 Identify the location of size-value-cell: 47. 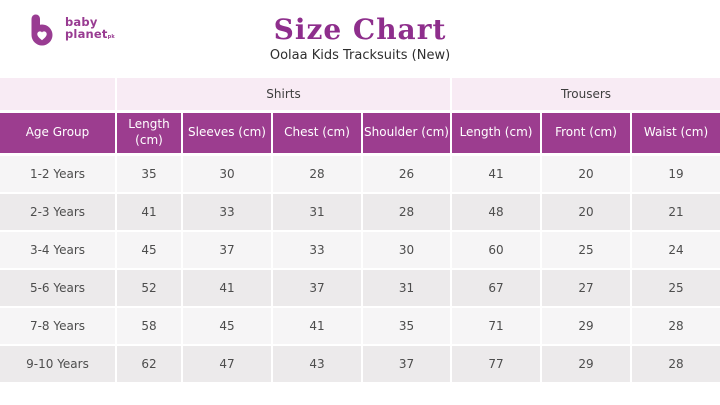
(226, 365).